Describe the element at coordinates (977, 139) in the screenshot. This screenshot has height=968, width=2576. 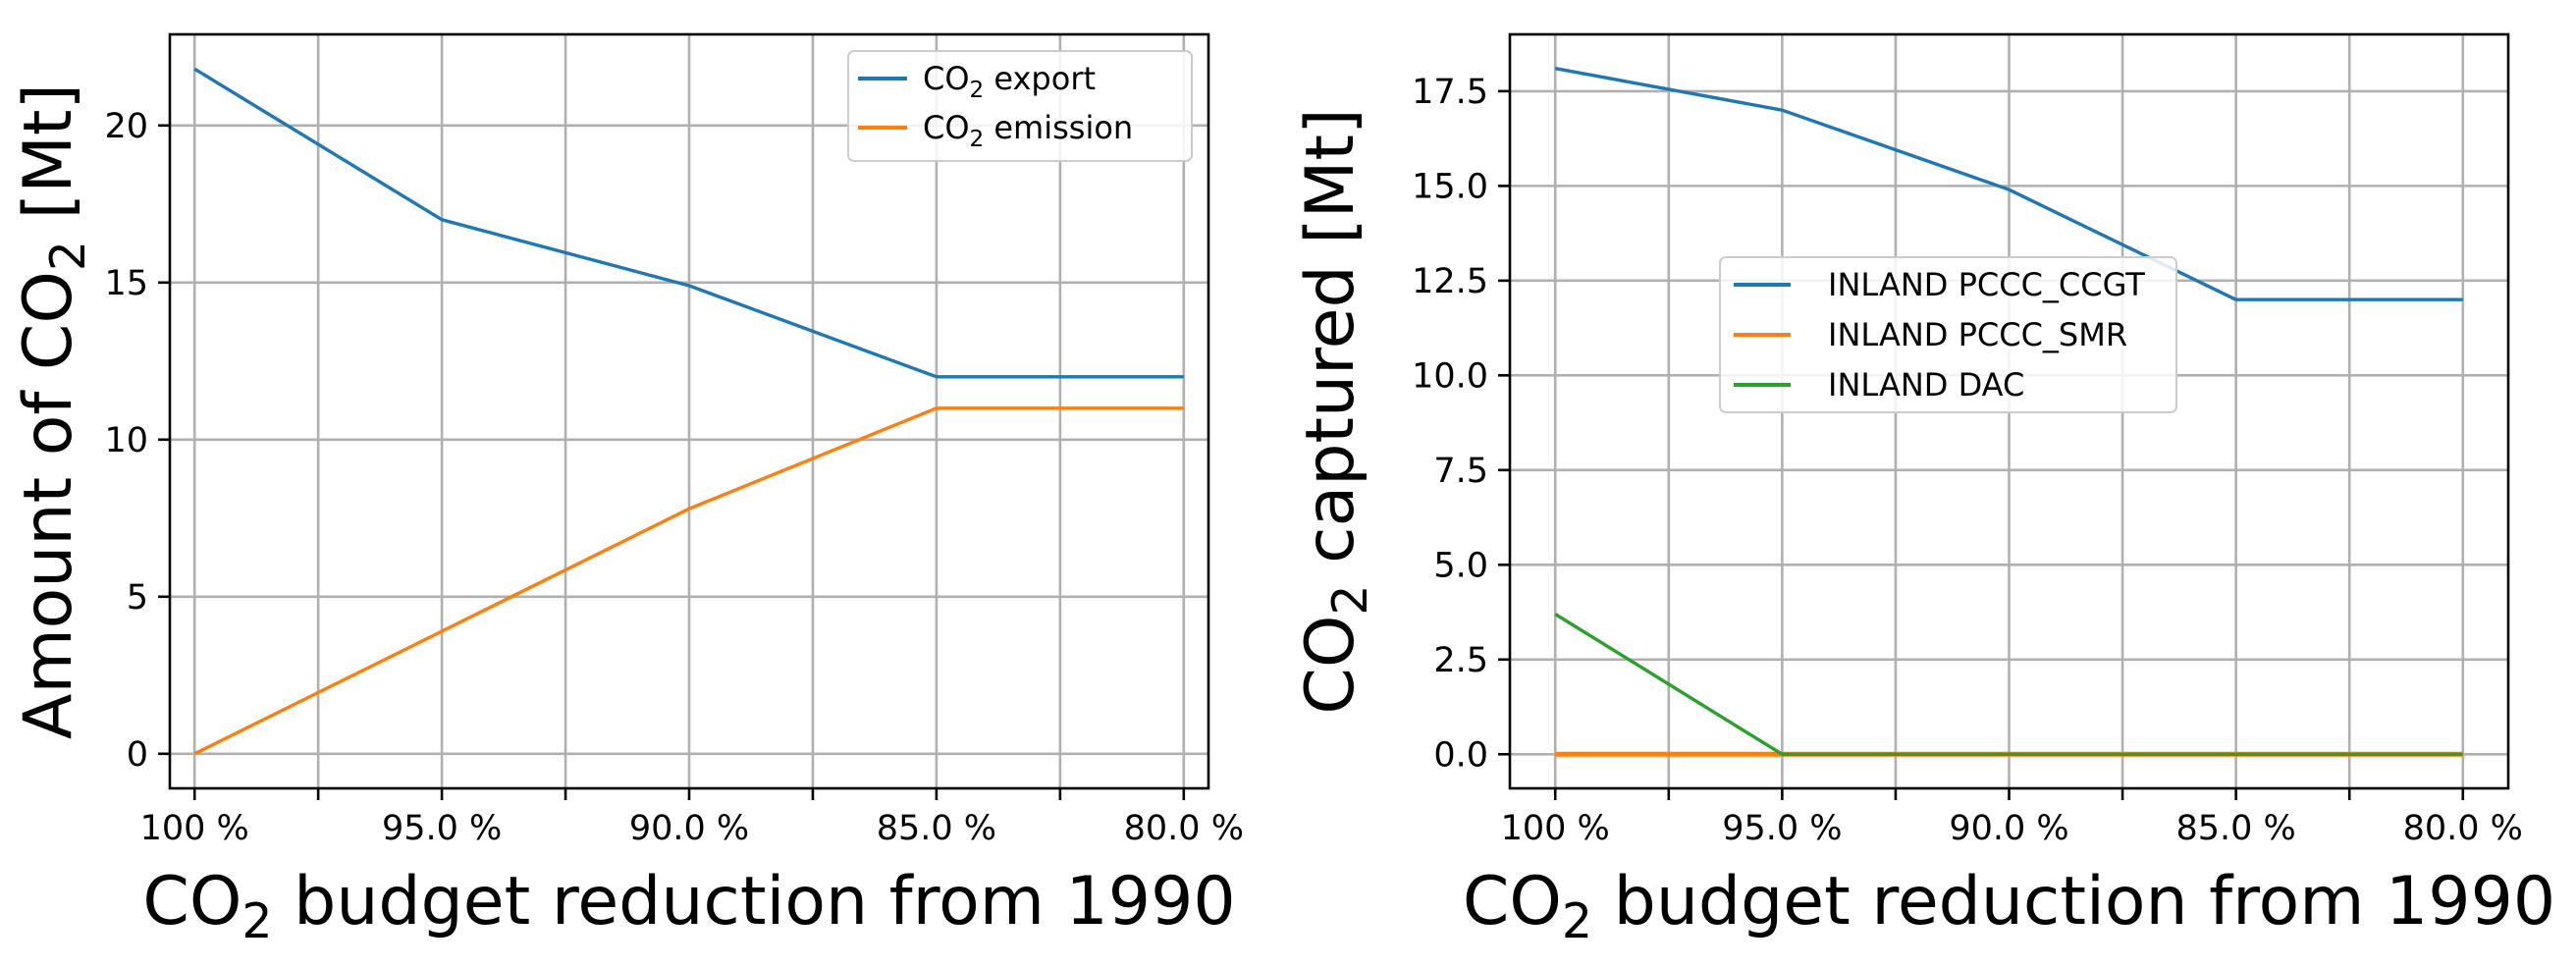
I see `legend-label-1-subscript: 2` at that location.